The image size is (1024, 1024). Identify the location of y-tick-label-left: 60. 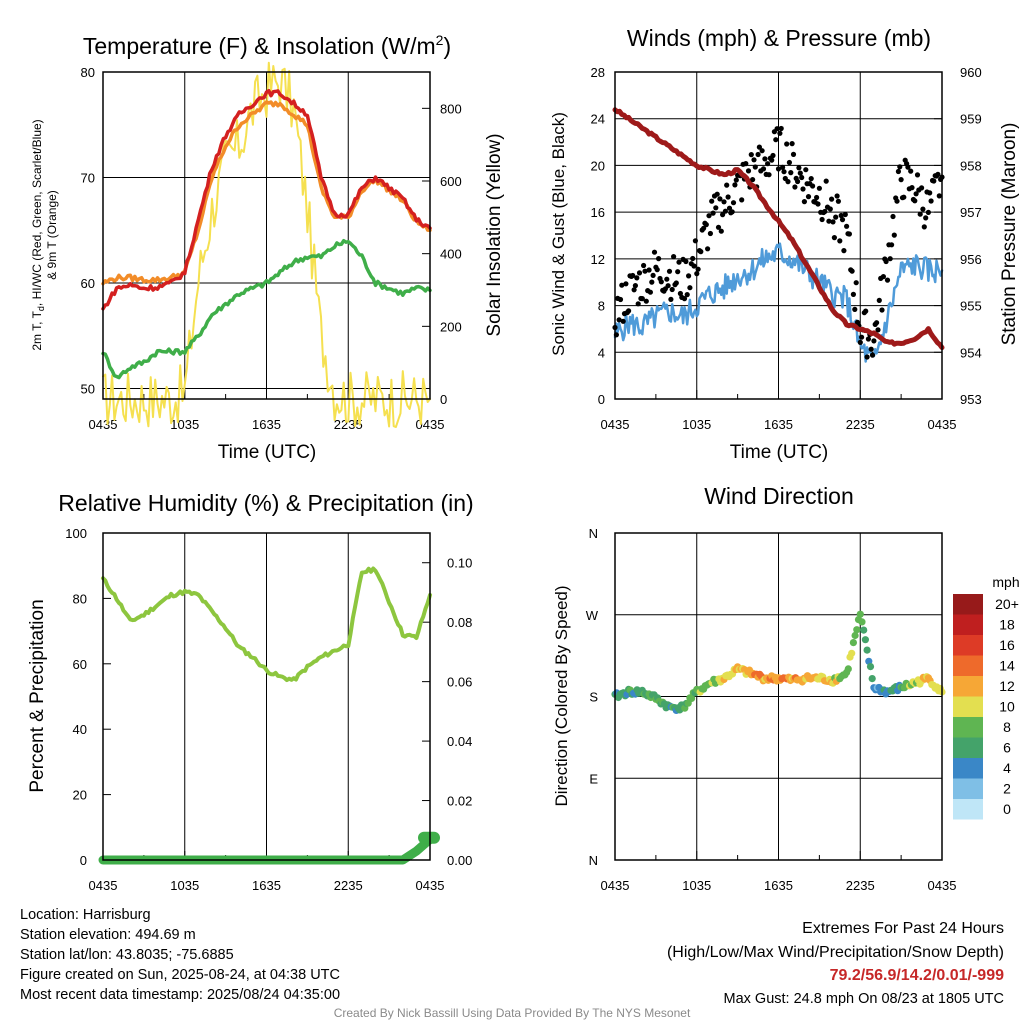
(80, 664).